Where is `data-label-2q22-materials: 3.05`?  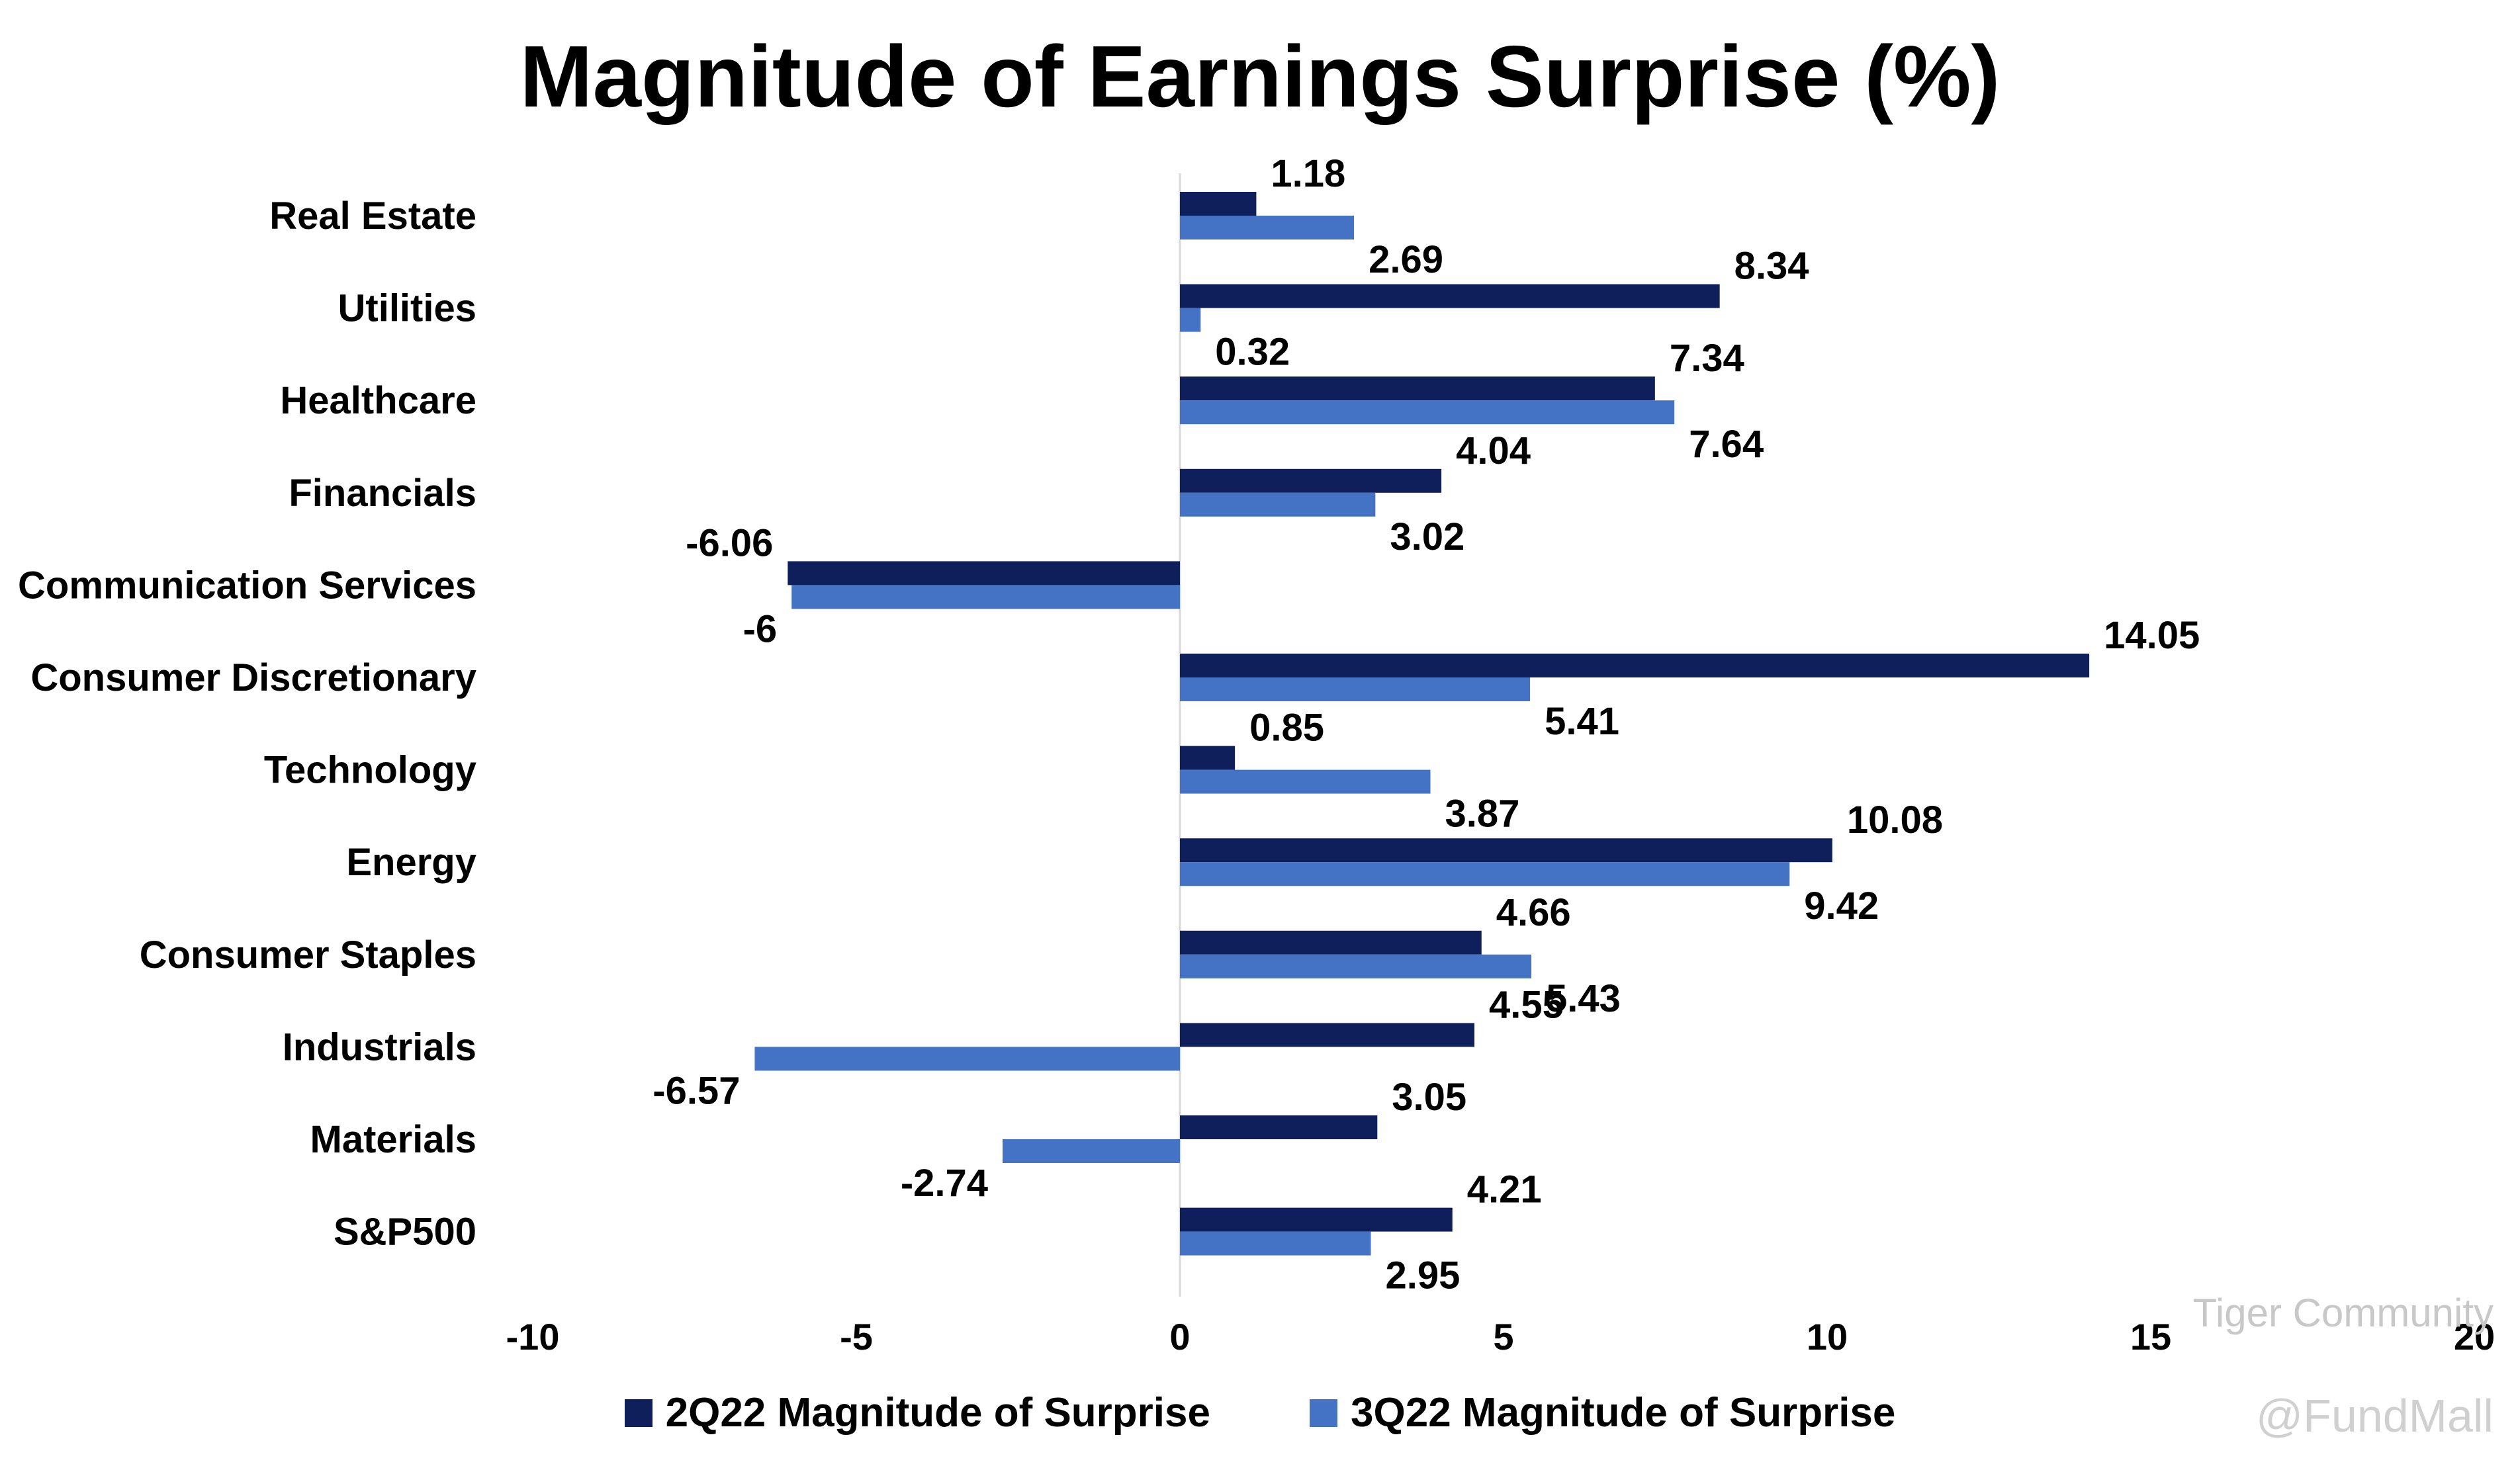 data-label-2q22-materials: 3.05 is located at coordinates (1429, 1097).